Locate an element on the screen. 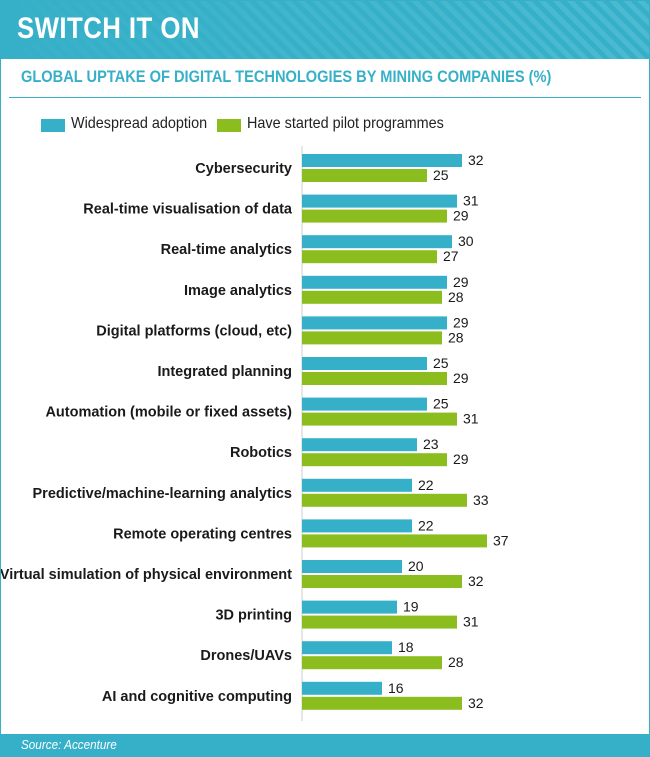 The height and width of the screenshot is (757, 650). category-label: Predictive/machine-learning analytics is located at coordinates (163, 494).